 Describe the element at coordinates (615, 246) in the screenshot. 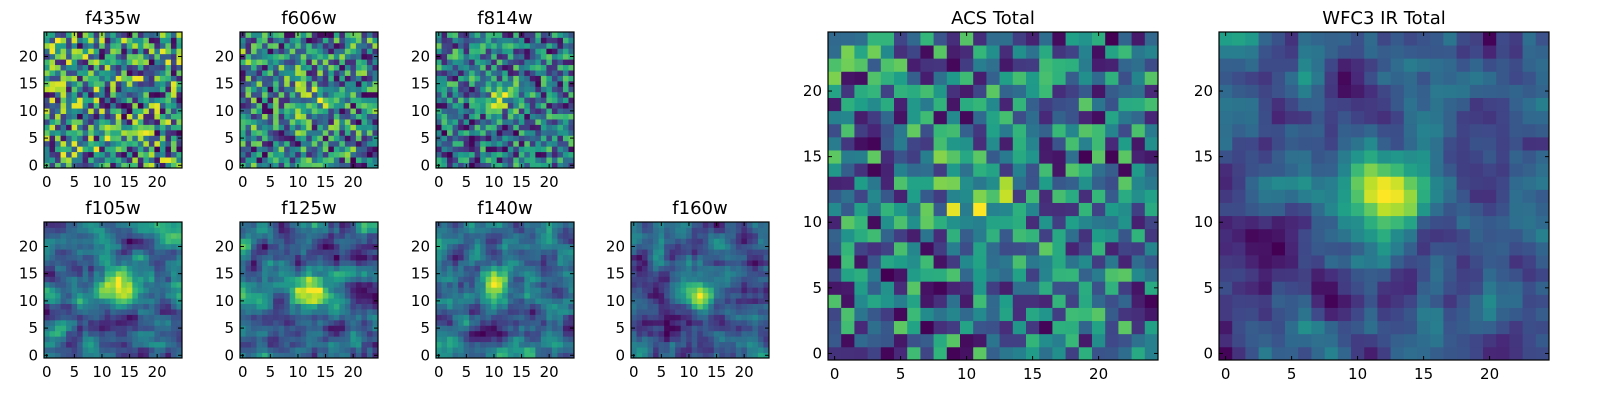

I see `y-tick-label: 20` at that location.